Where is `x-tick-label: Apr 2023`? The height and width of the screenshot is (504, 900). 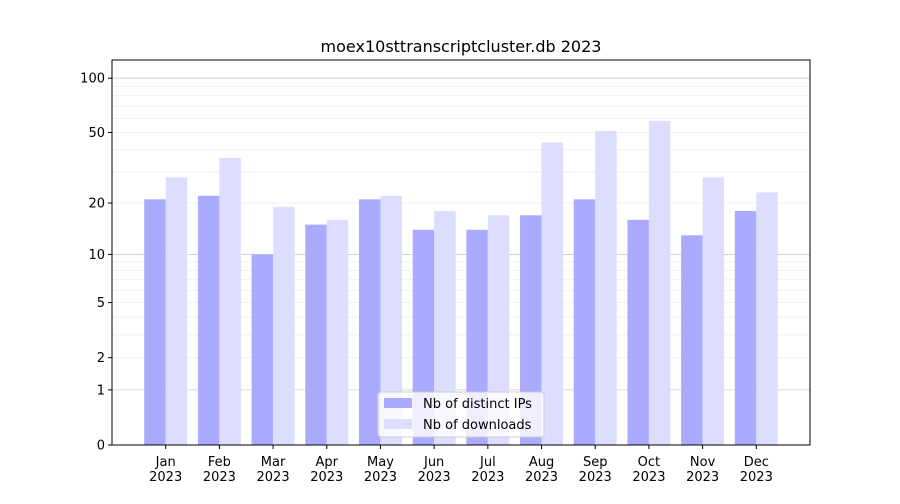
x-tick-label: Apr 2023 is located at coordinates (326, 470).